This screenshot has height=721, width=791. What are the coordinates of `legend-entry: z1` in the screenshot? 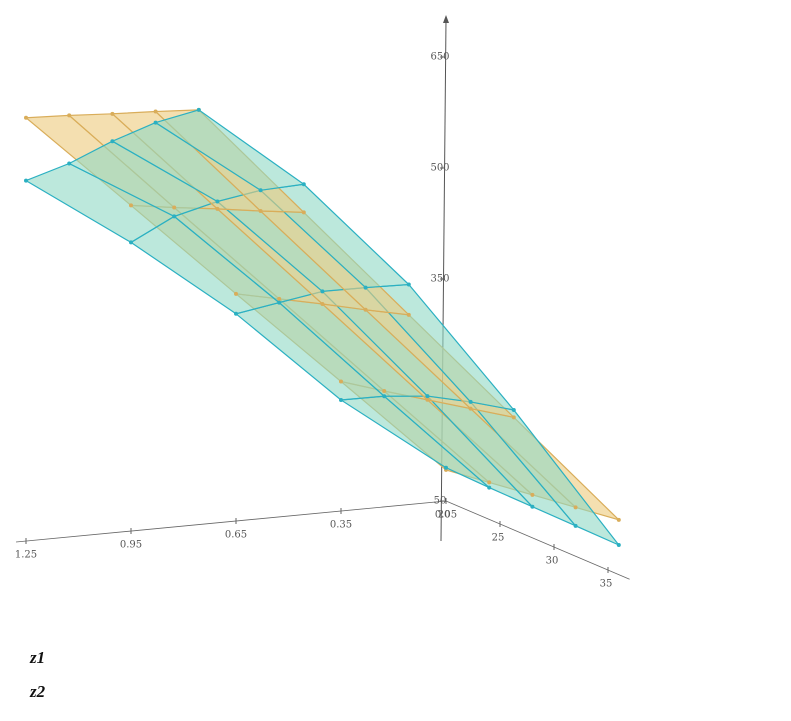 It's located at (38, 657).